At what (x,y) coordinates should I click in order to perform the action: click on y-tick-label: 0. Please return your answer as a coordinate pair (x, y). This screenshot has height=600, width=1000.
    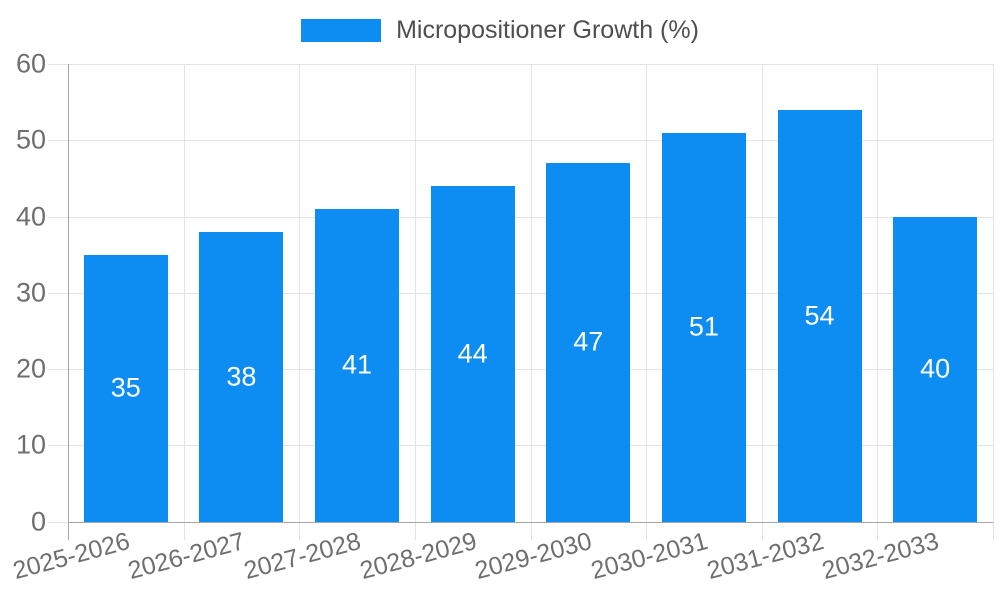
    Looking at the image, I should click on (38, 521).